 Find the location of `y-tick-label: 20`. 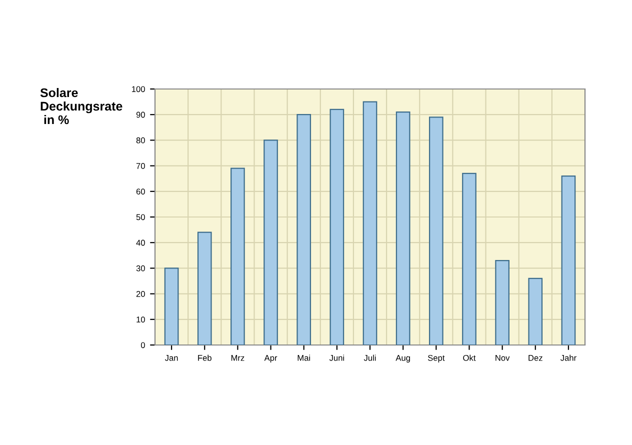

y-tick-label: 20 is located at coordinates (140, 294).